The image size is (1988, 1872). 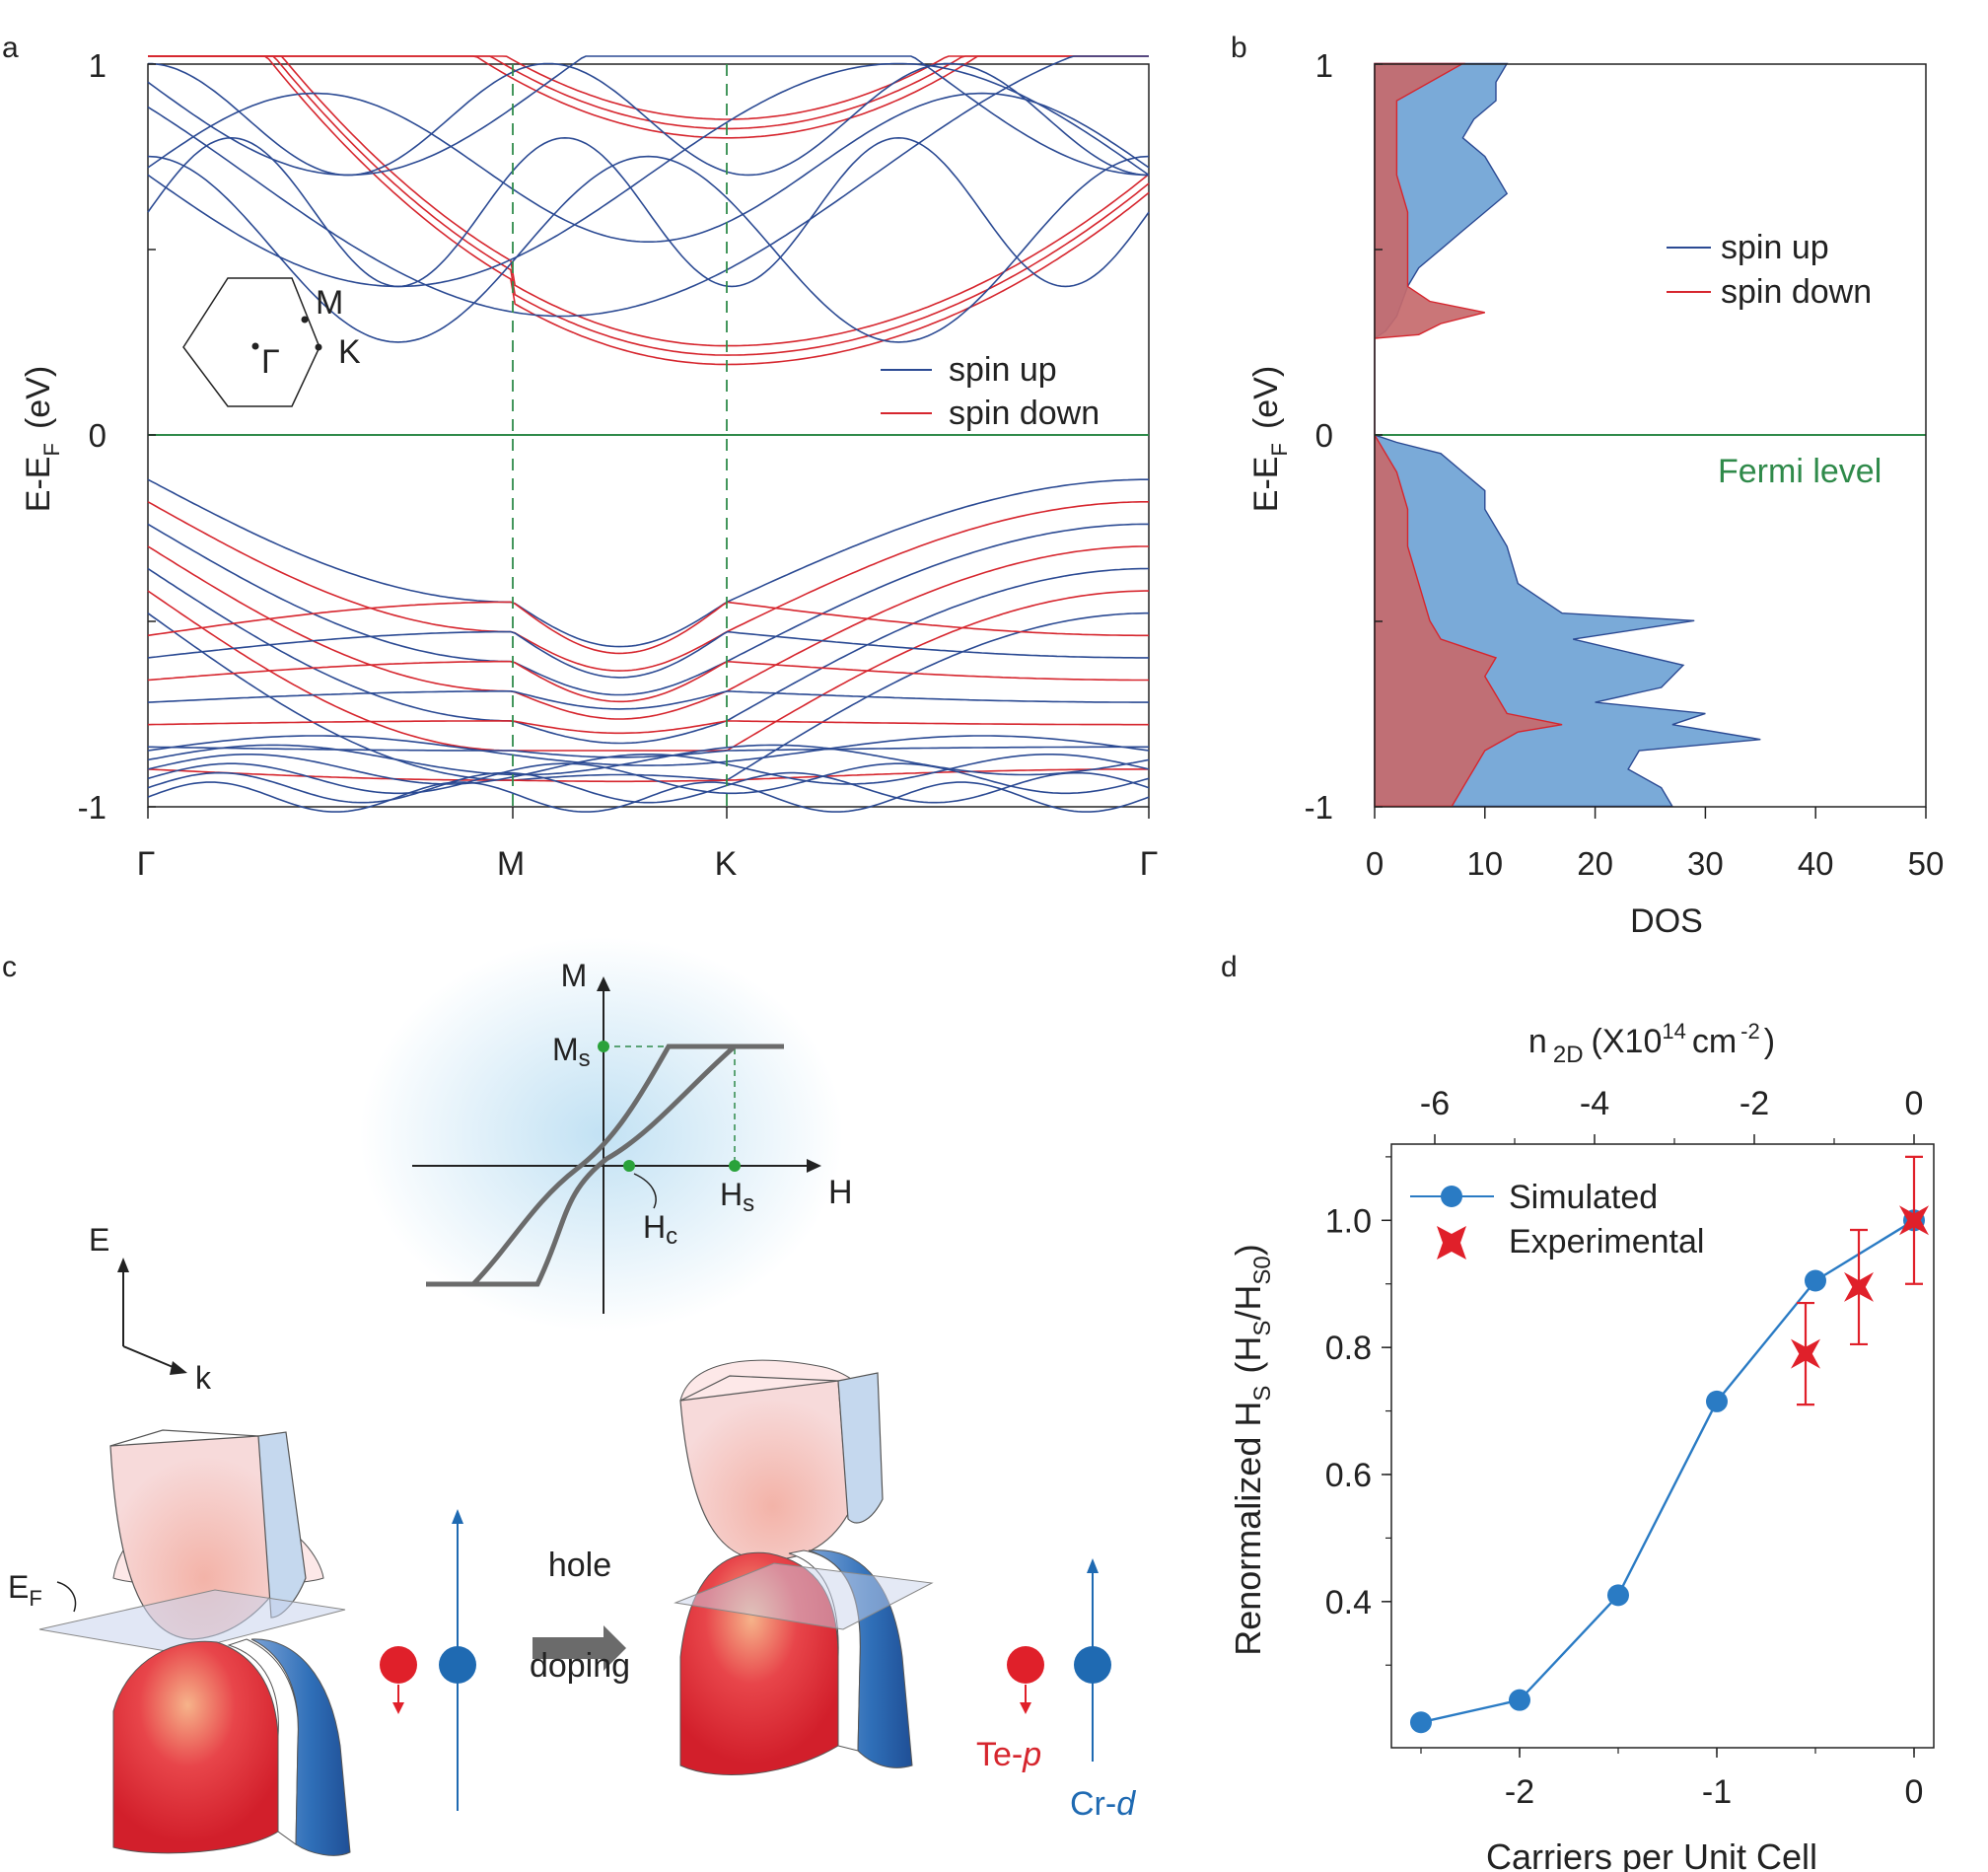 I want to click on a-ytick-0: 0, so click(x=97, y=435).